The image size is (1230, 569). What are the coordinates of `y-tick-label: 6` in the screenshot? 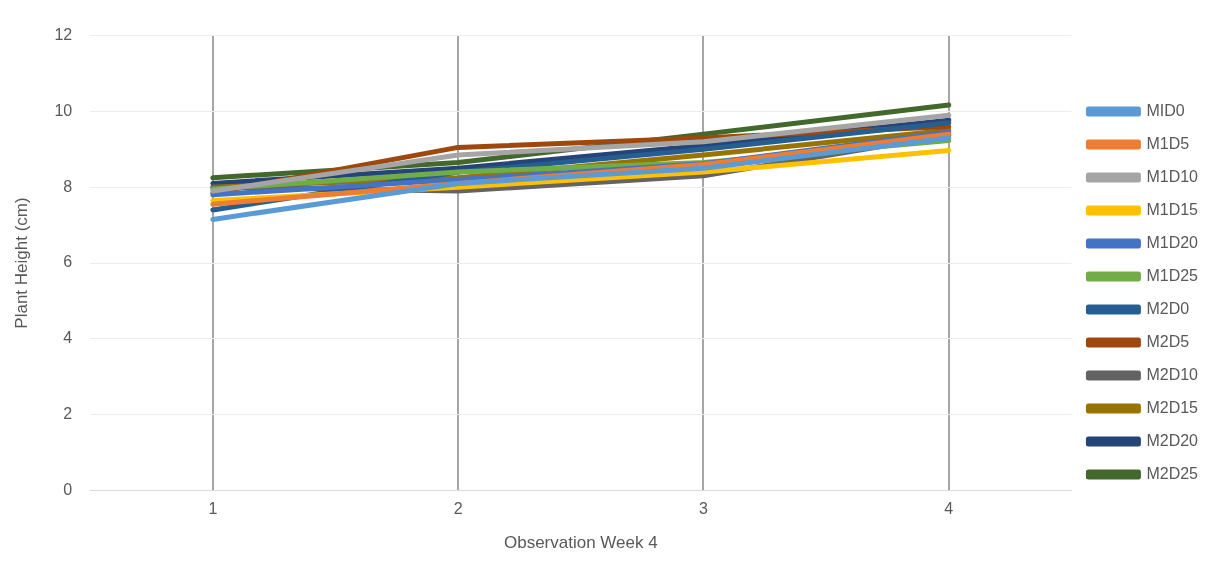 It's located at (68, 262).